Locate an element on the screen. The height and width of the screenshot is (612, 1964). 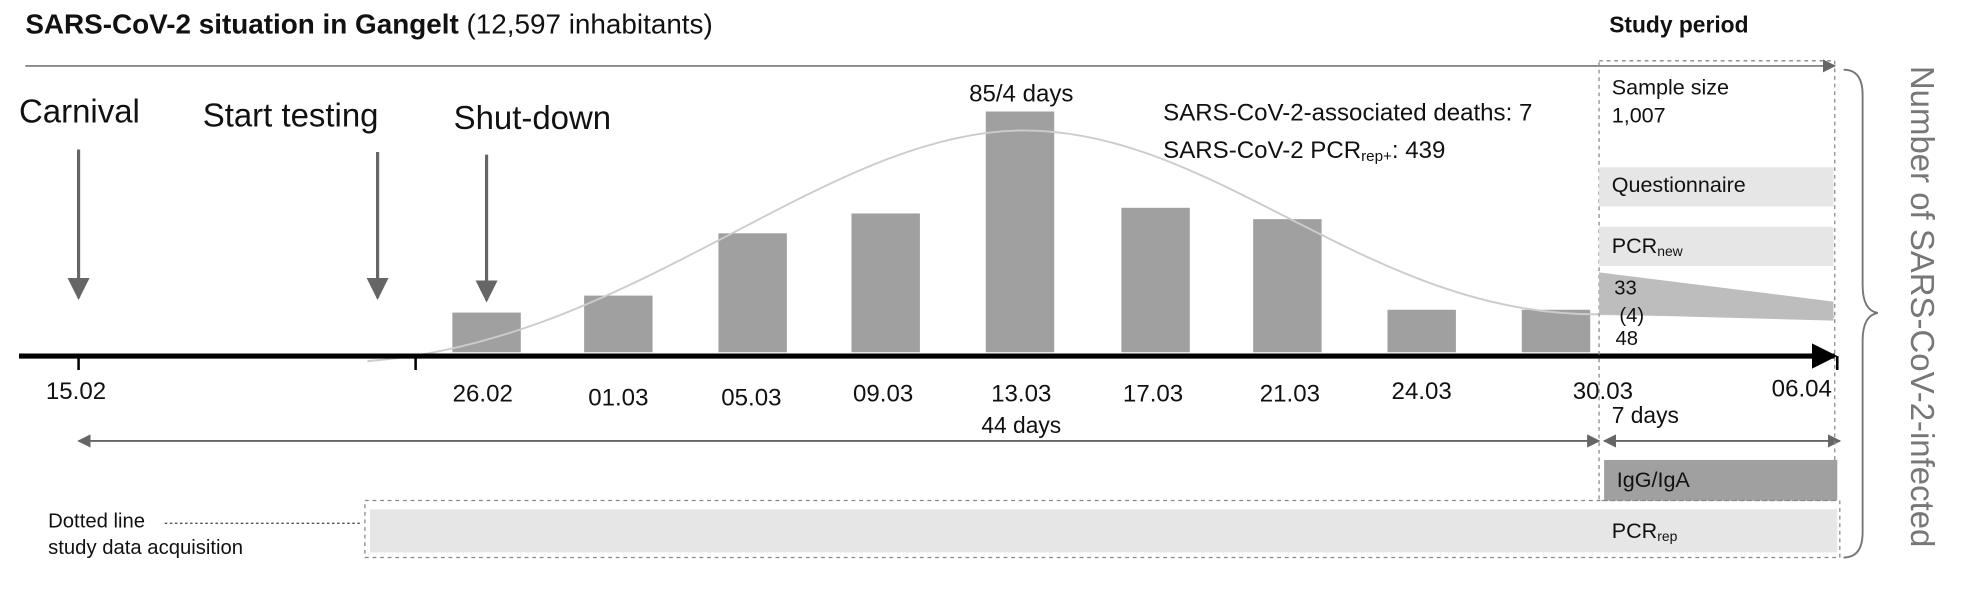
questionnaire-box is located at coordinates (1716, 187).